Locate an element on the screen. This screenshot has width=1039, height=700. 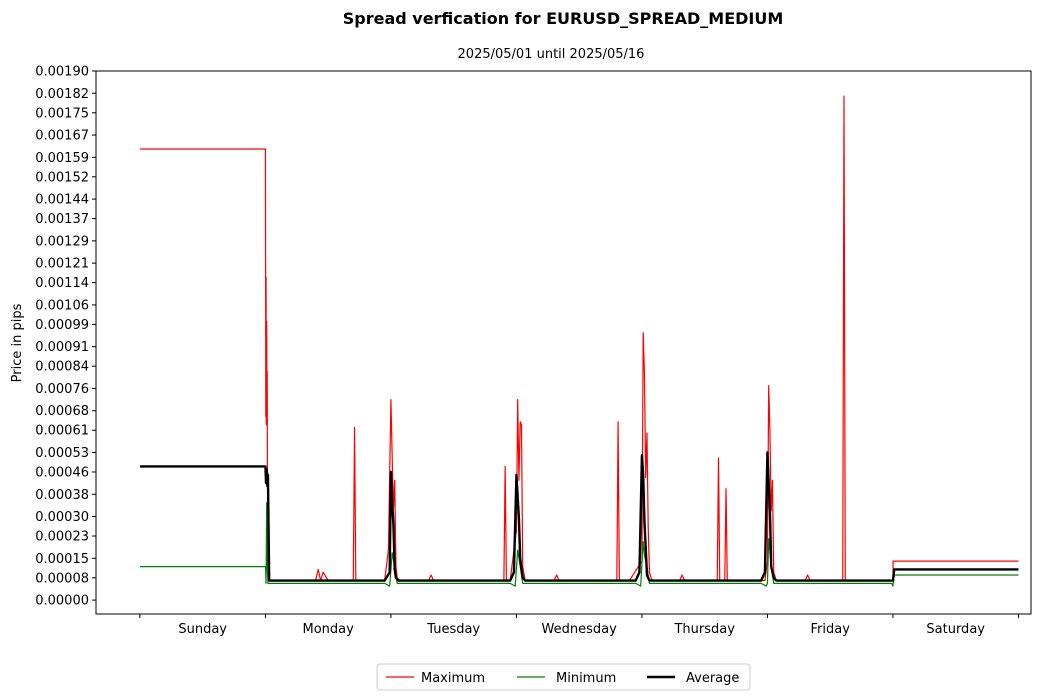
y-tick-label: 0.00099 is located at coordinates (62, 325).